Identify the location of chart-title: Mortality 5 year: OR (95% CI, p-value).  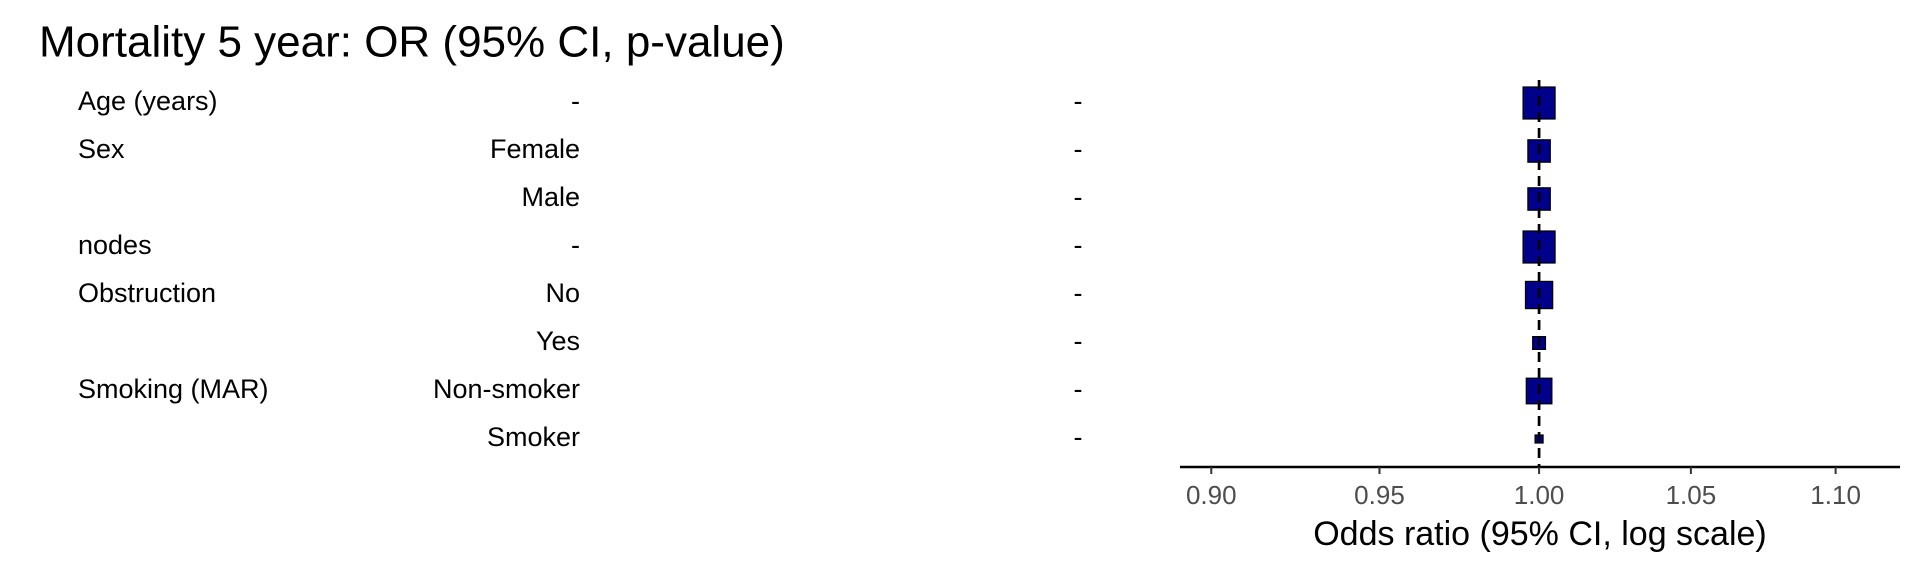
(412, 42).